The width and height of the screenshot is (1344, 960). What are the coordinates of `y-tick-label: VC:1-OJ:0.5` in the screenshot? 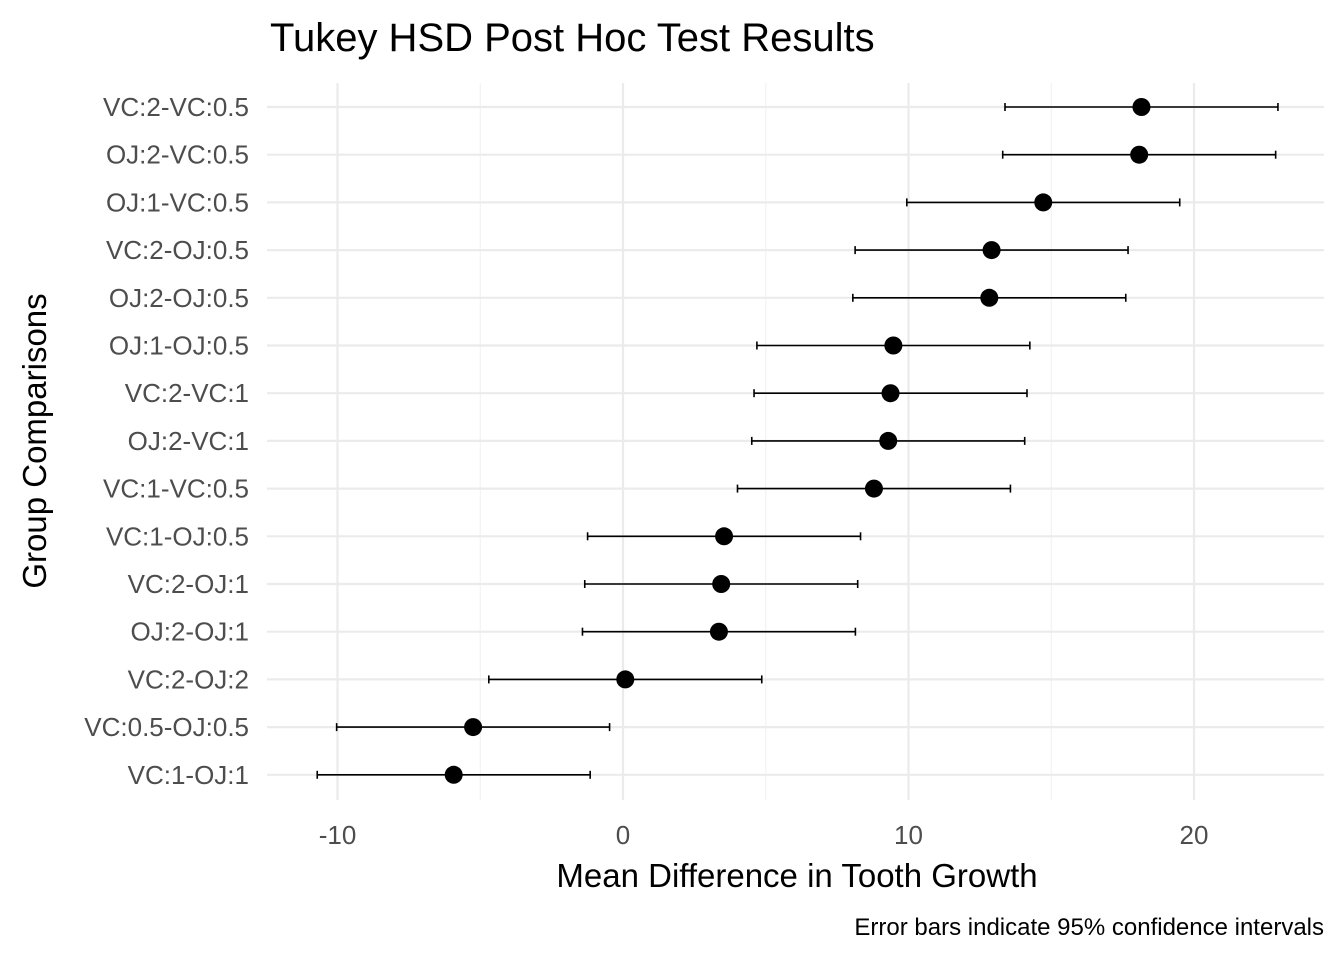 It's located at (177, 536).